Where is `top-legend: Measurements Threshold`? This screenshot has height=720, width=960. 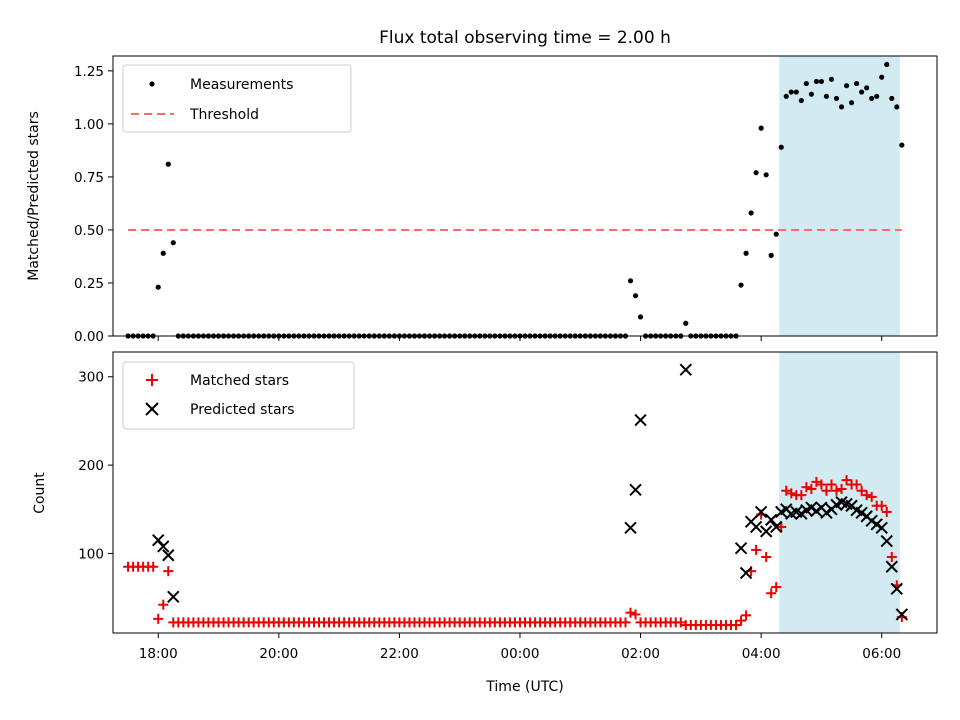 top-legend: Measurements Threshold is located at coordinates (237, 98).